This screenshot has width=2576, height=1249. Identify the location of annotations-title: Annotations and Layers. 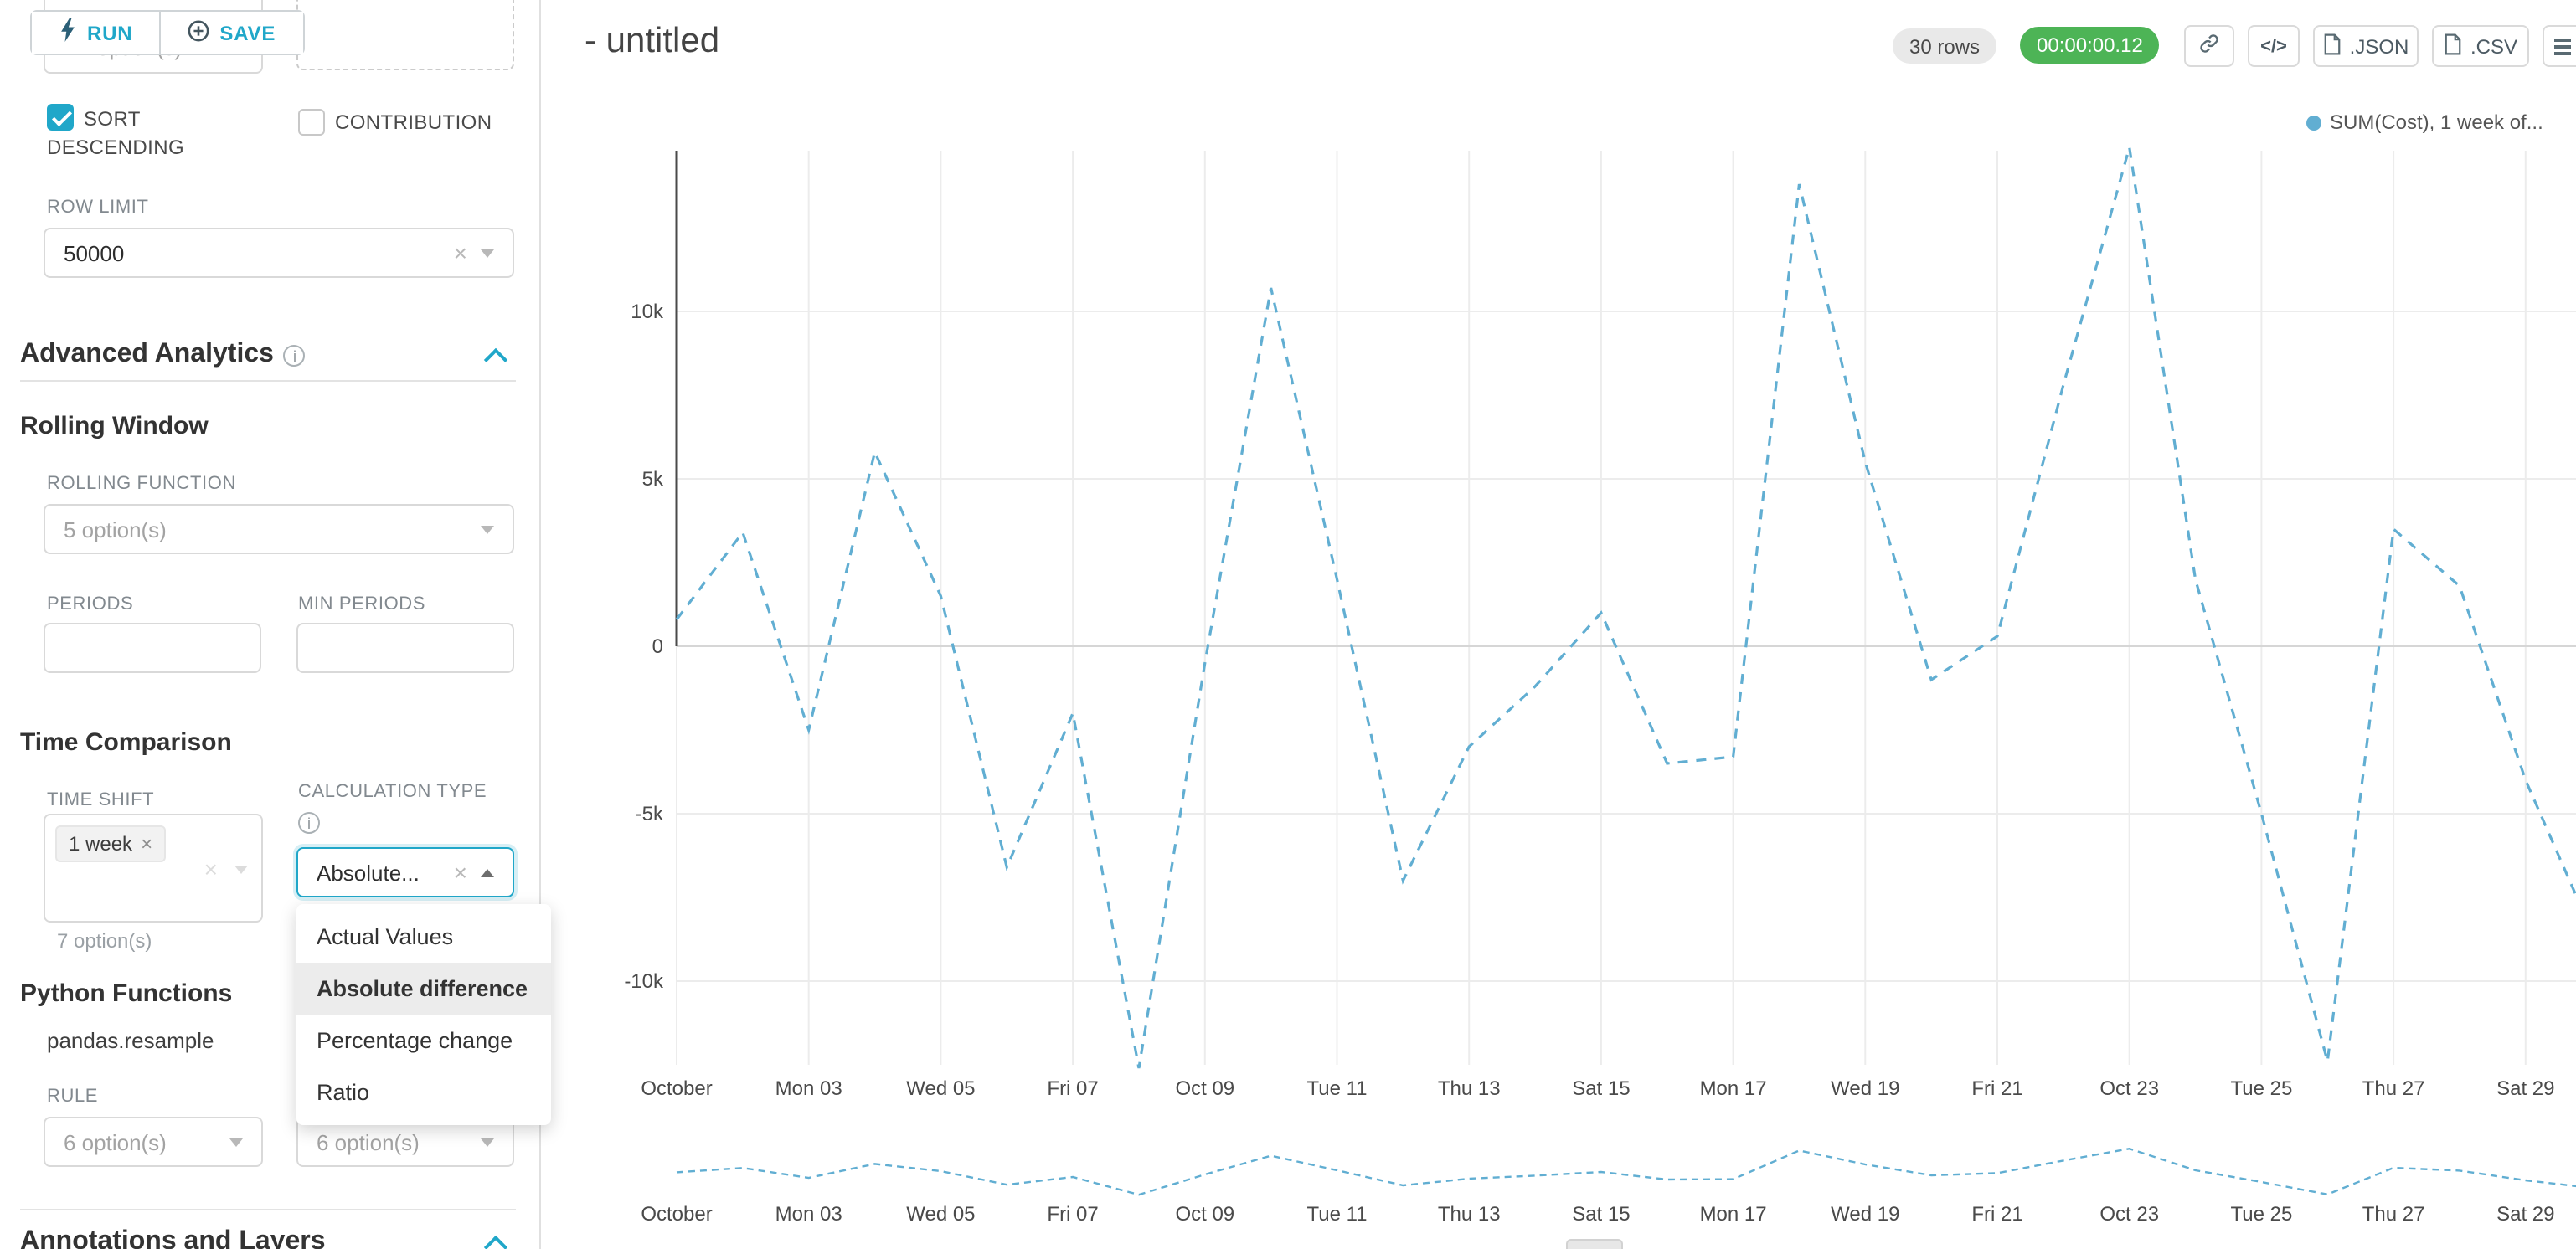
(173, 1238).